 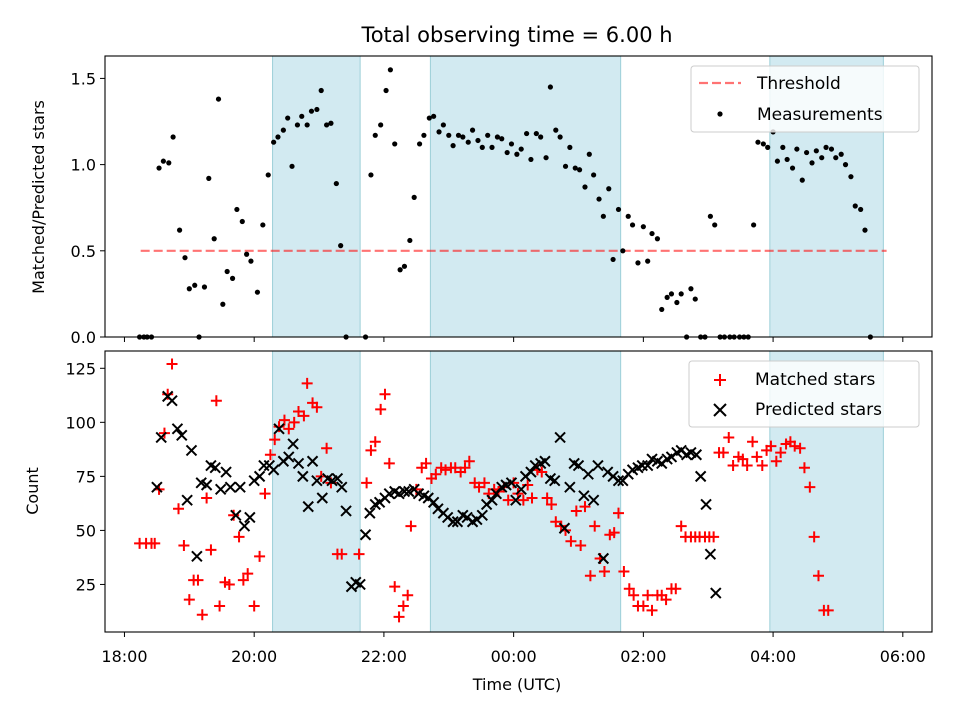 What do you see at coordinates (516, 35) in the screenshot?
I see `figure-title: Total observing time = 6.00 h` at bounding box center [516, 35].